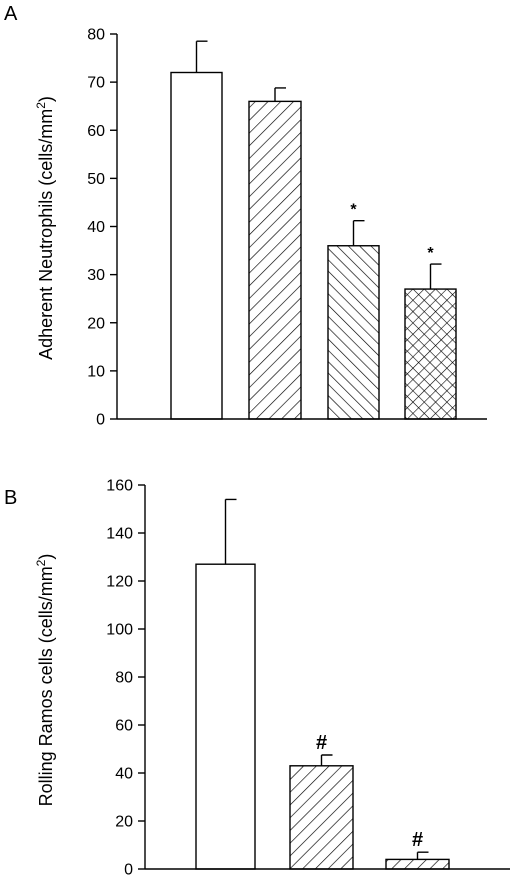  What do you see at coordinates (119, 534) in the screenshot?
I see `panel-b-y-tick-label: 140` at bounding box center [119, 534].